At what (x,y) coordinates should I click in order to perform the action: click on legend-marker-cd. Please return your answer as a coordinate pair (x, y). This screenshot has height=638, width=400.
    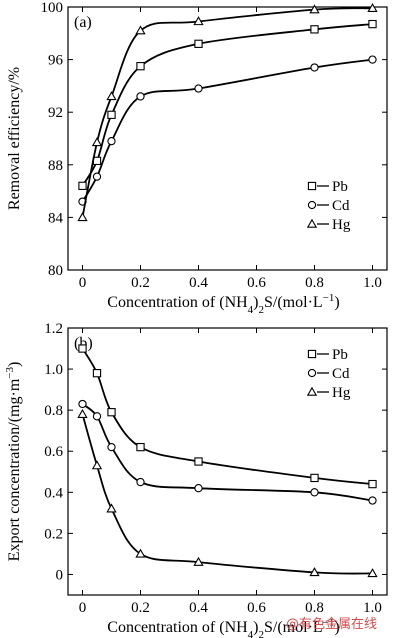
    Looking at the image, I should click on (312, 373).